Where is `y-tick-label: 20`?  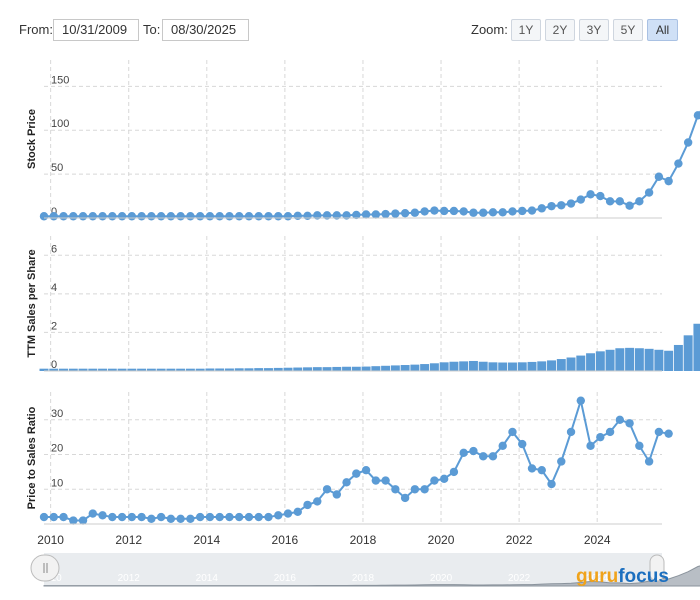 y-tick-label: 20 is located at coordinates (57, 449).